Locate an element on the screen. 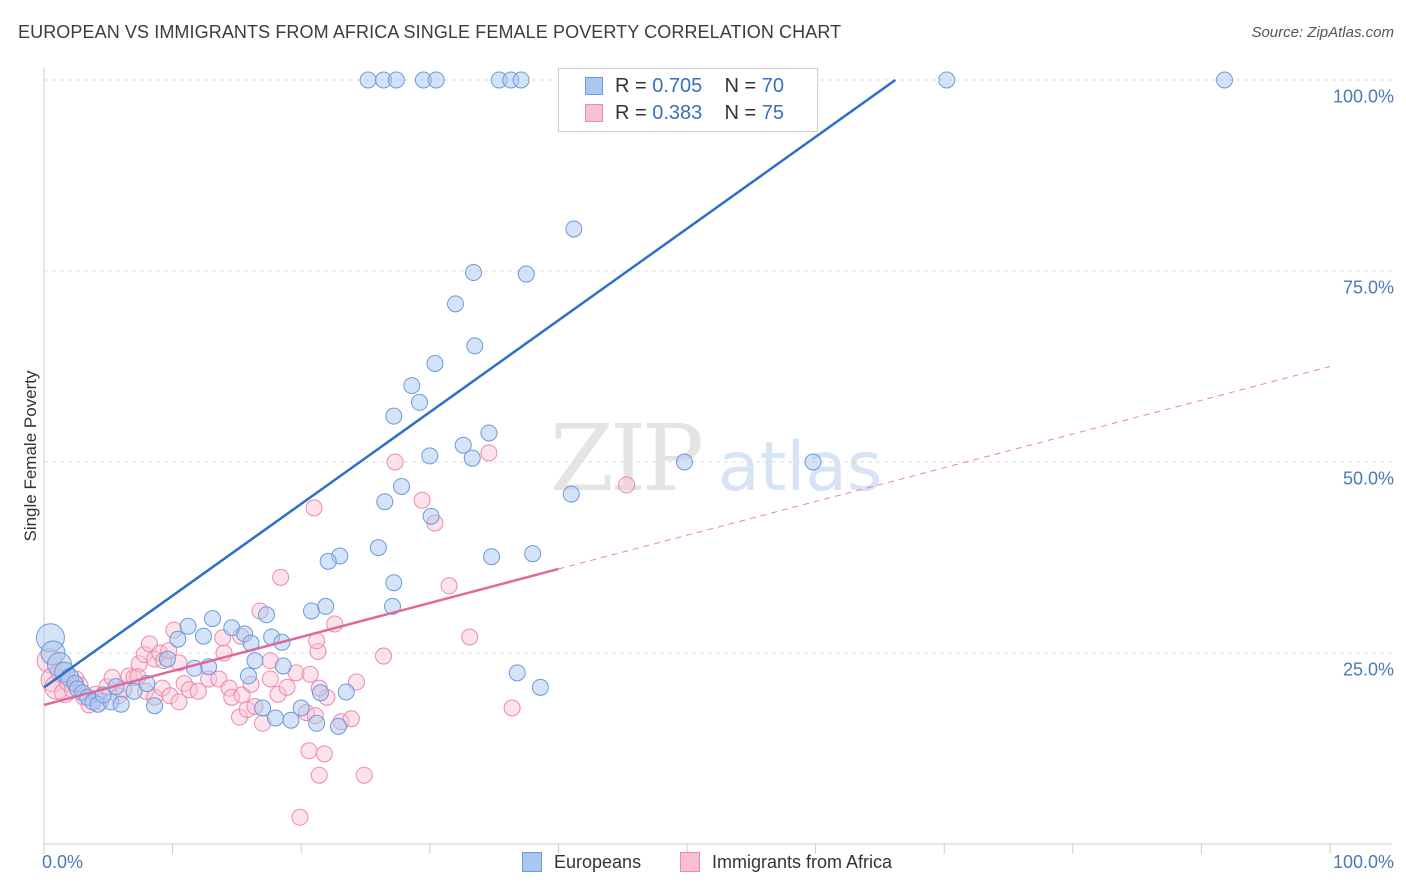 Image resolution: width=1406 pixels, height=892 pixels. bottom-legend-swatch-immigrants is located at coordinates (690, 862).